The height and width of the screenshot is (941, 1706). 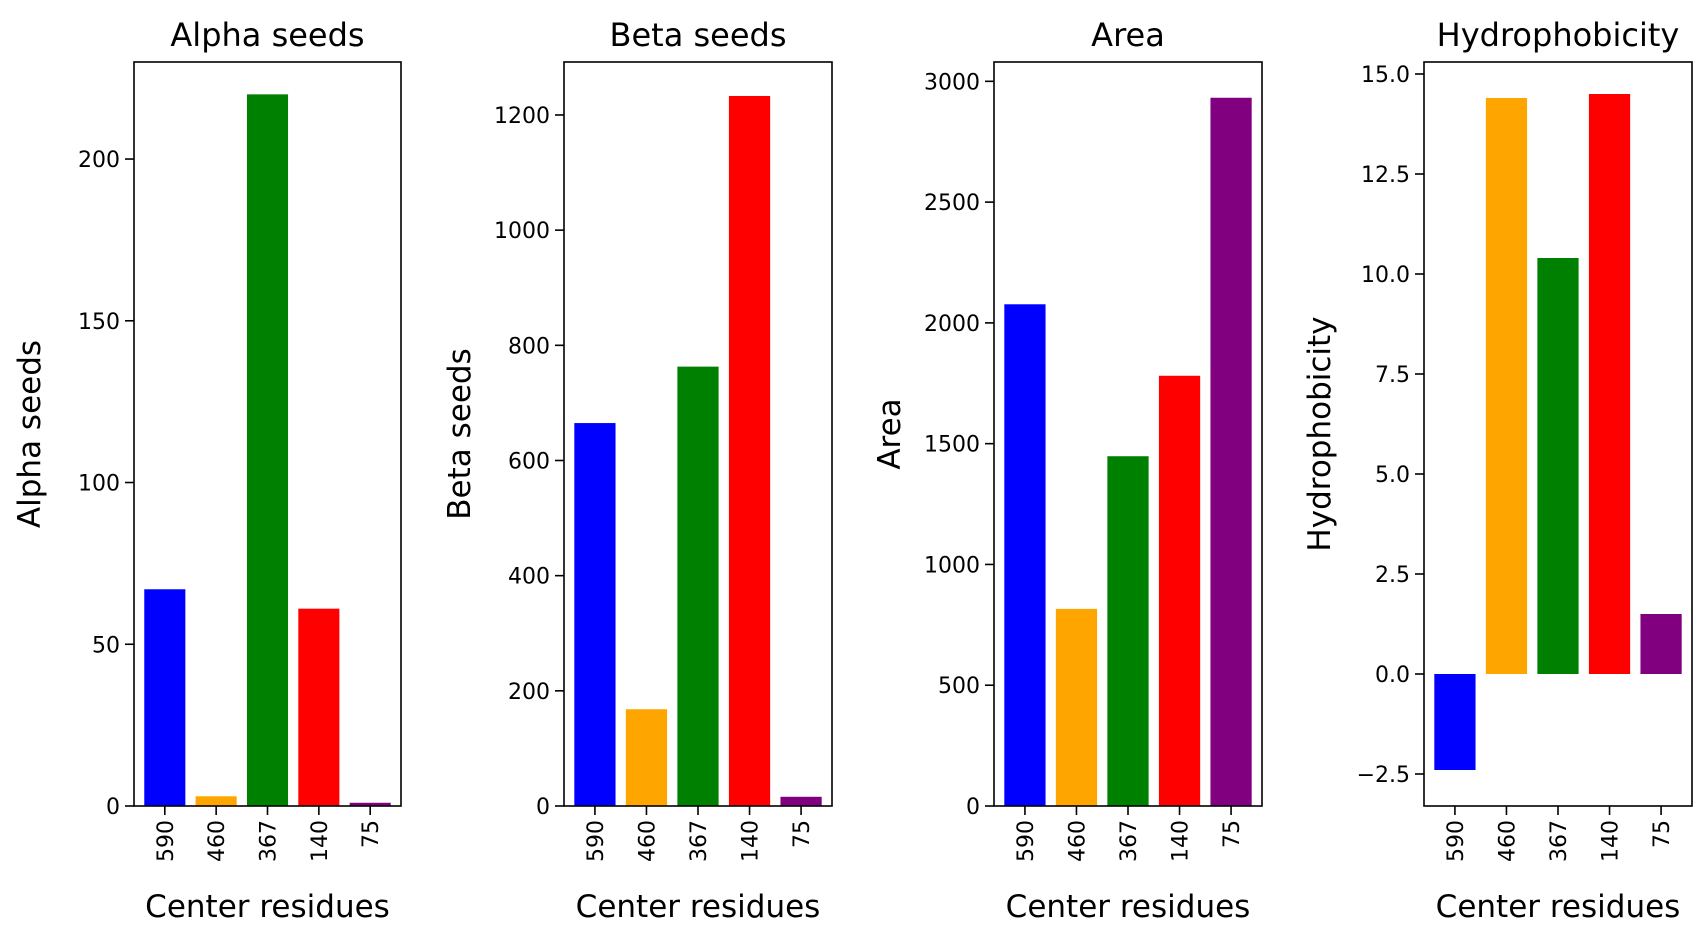 What do you see at coordinates (890, 433) in the screenshot?
I see `y-axis-label: Area` at bounding box center [890, 433].